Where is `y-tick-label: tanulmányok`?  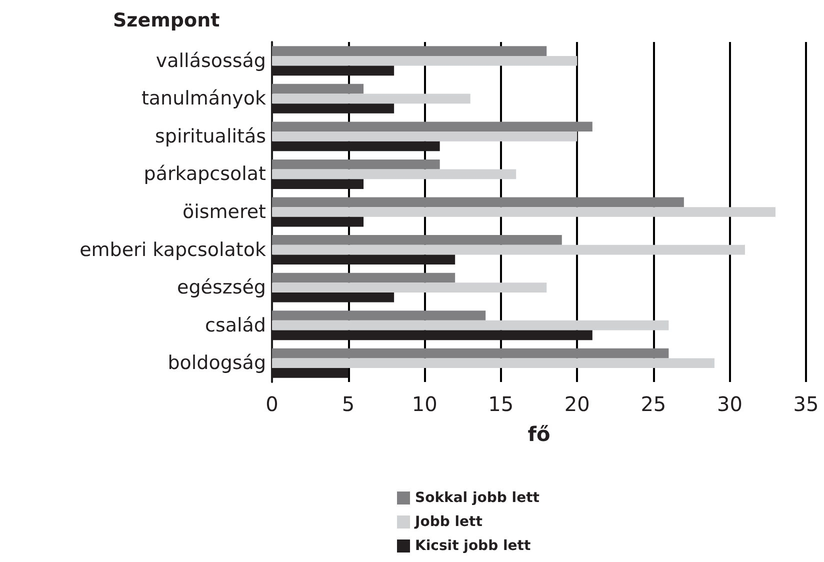
y-tick-label: tanulmányok is located at coordinates (203, 99).